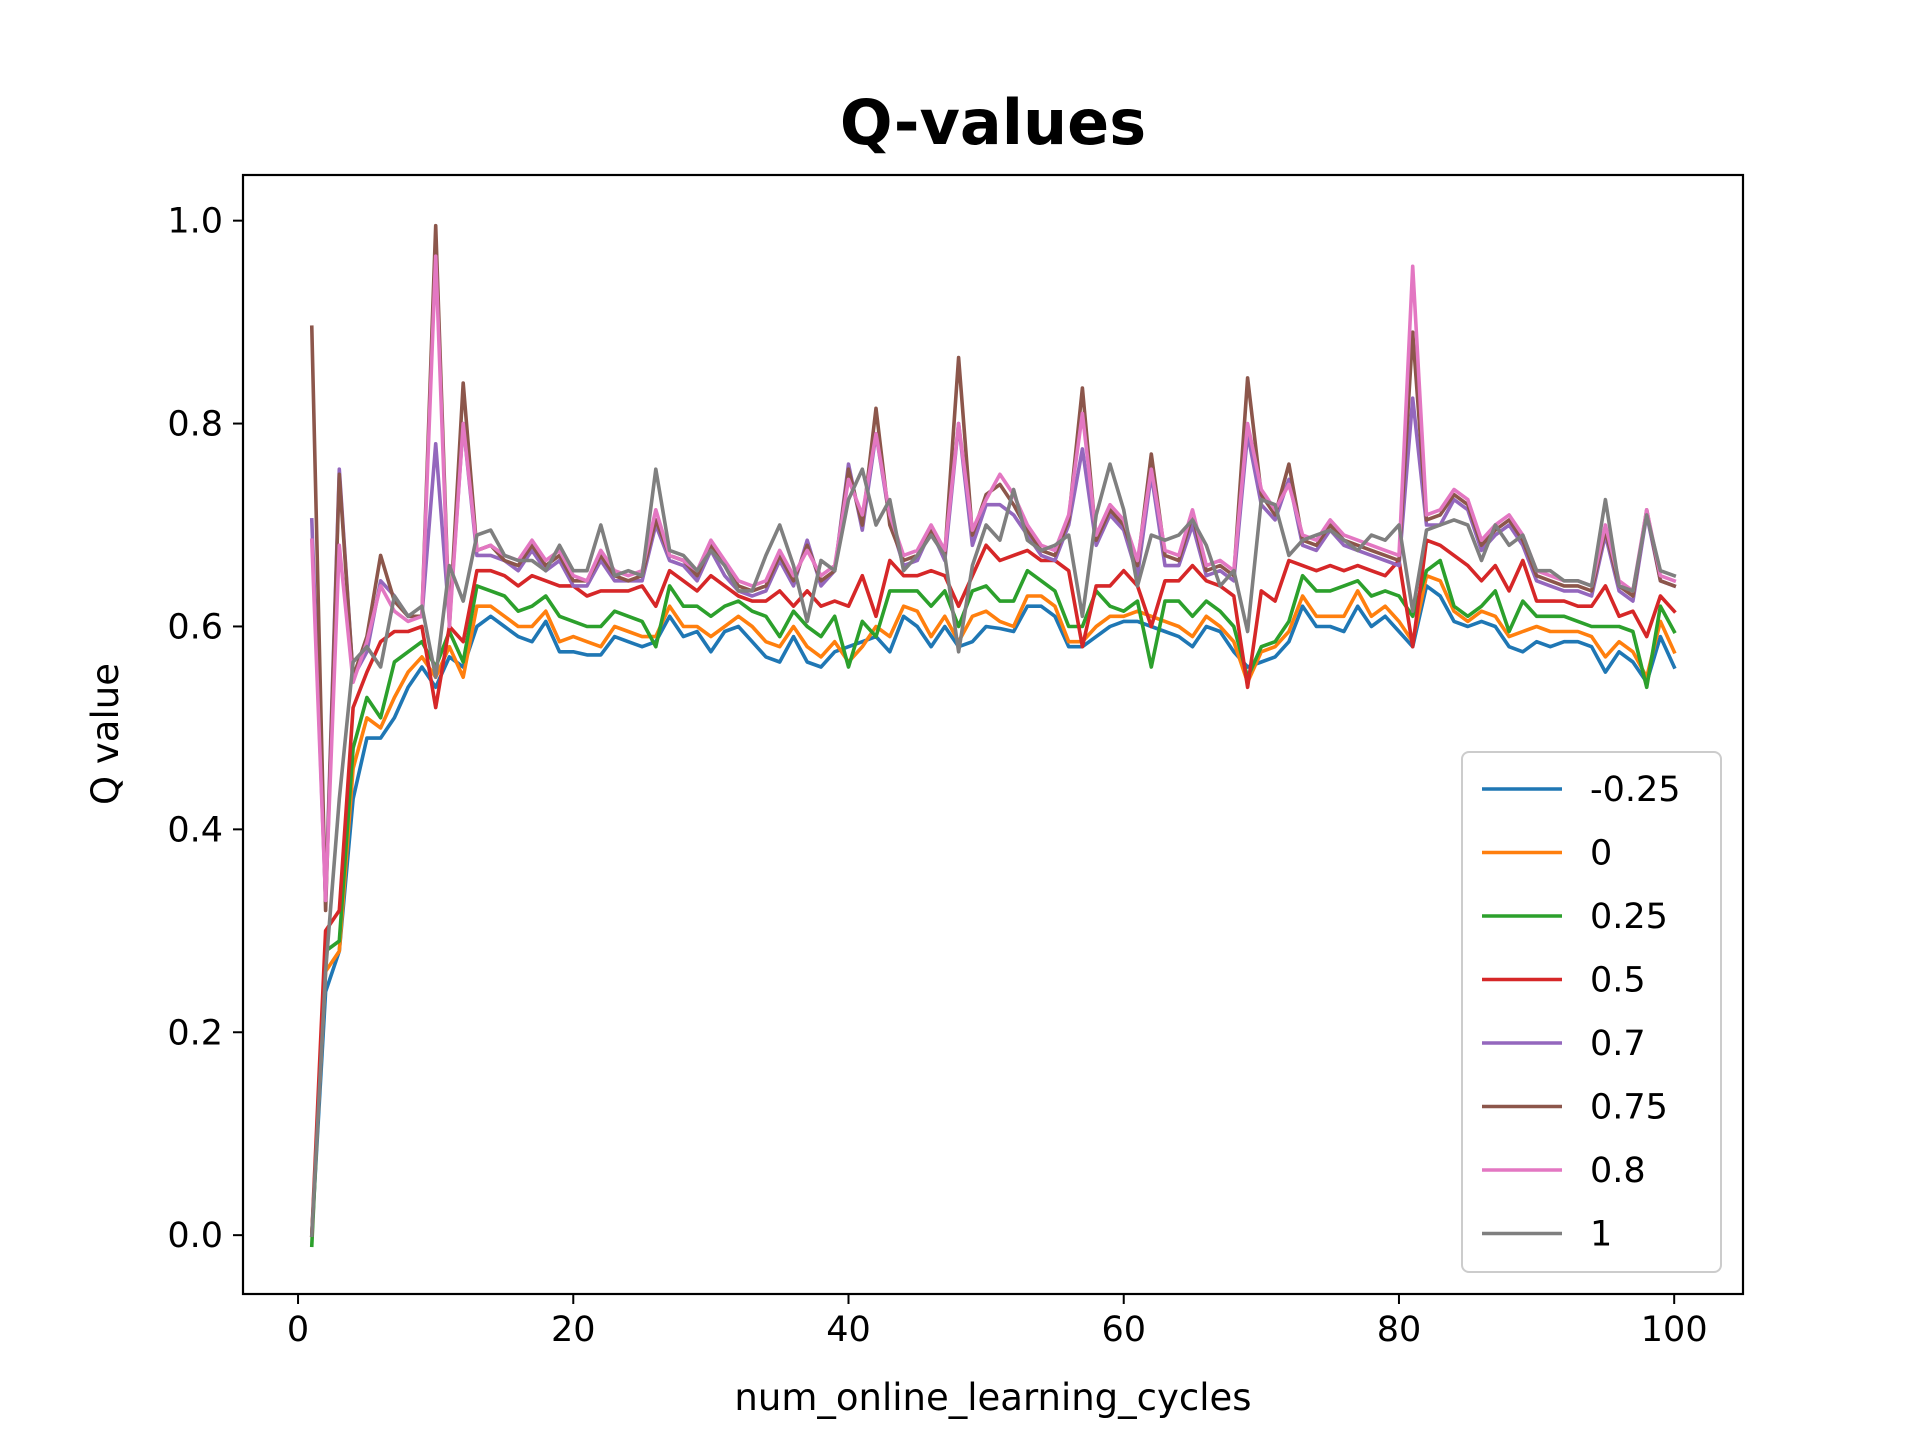  What do you see at coordinates (1399, 1330) in the screenshot?
I see `x-tick-label: 80` at bounding box center [1399, 1330].